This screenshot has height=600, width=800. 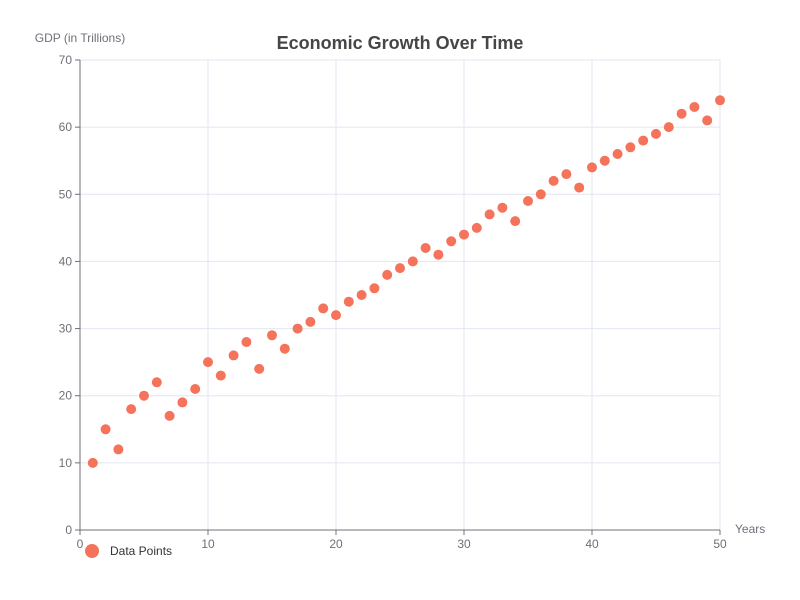 I want to click on x-tick-label: 20, so click(x=336, y=544).